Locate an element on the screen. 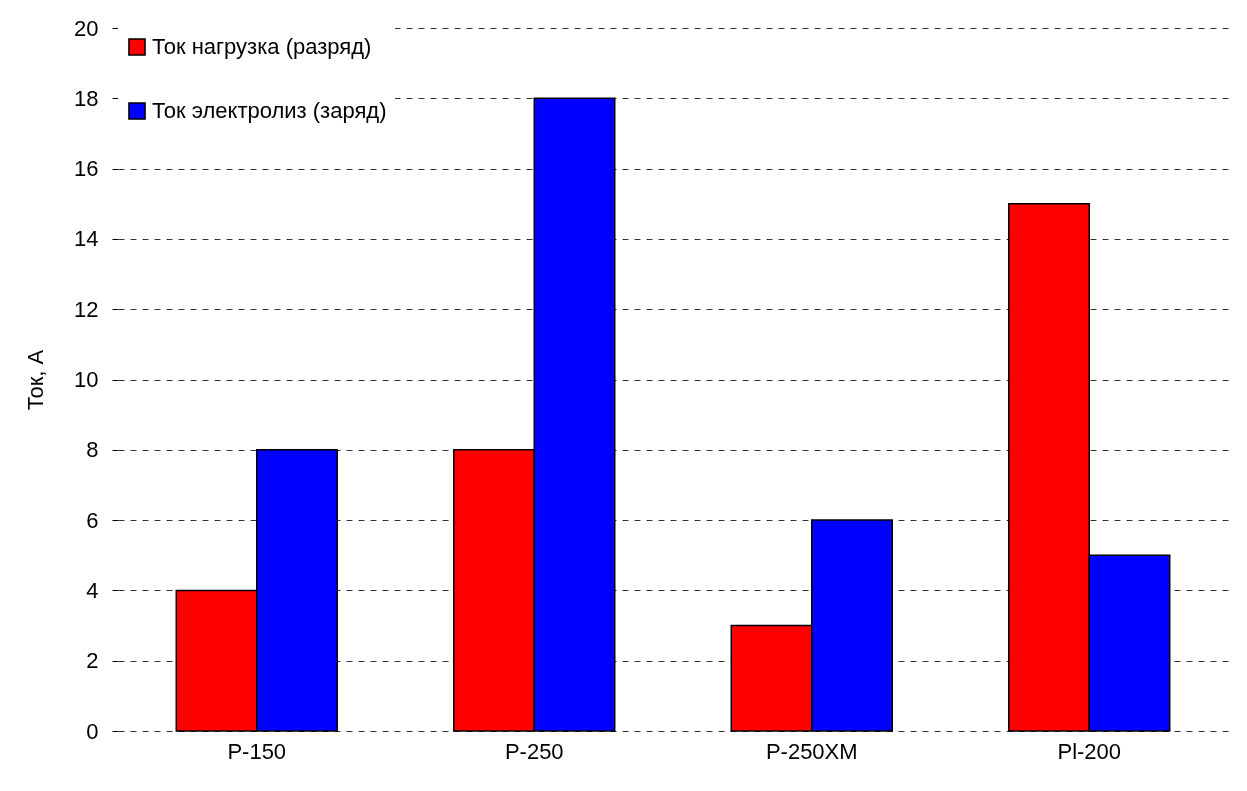  y-tick-label: 8 is located at coordinates (92, 450).